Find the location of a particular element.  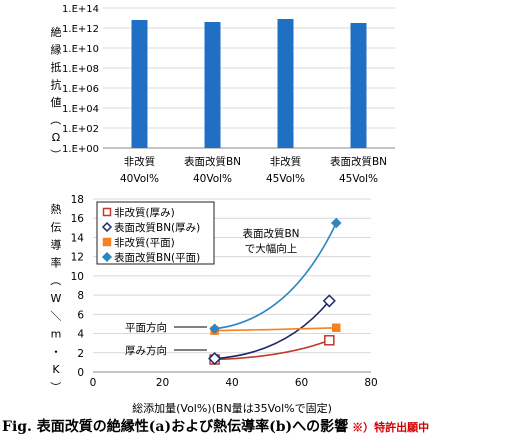

b-y-label-char: W is located at coordinates (56, 298).